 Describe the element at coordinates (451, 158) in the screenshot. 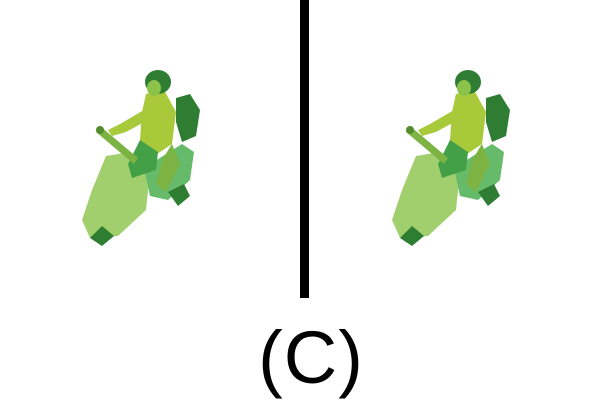

I see `scooter-rider-figure-right` at that location.